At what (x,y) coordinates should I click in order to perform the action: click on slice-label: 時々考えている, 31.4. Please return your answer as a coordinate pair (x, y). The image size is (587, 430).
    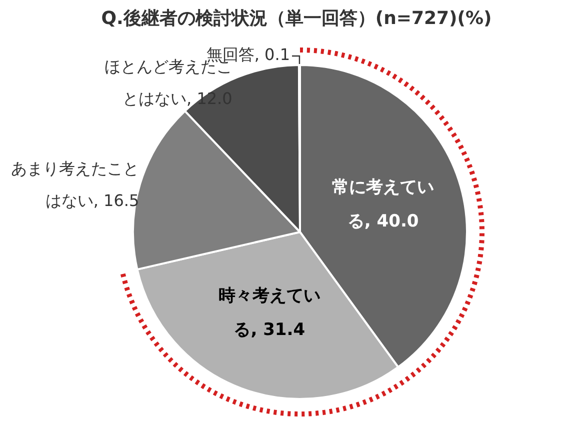
    Looking at the image, I should click on (269, 313).